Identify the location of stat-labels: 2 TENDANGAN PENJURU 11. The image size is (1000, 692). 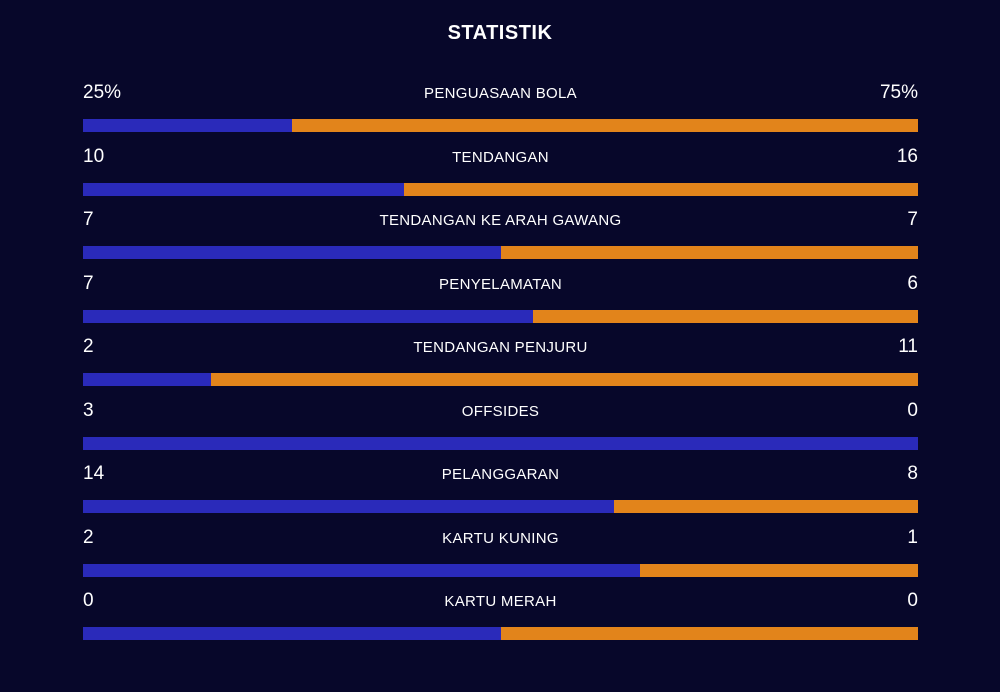
(500, 348).